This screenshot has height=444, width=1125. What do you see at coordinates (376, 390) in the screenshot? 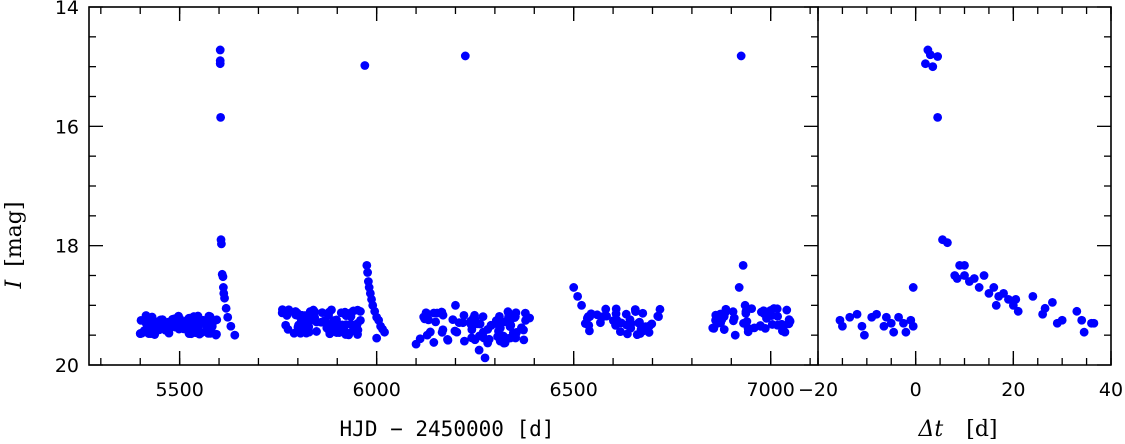
I see `x-tick-label: 6000` at bounding box center [376, 390].